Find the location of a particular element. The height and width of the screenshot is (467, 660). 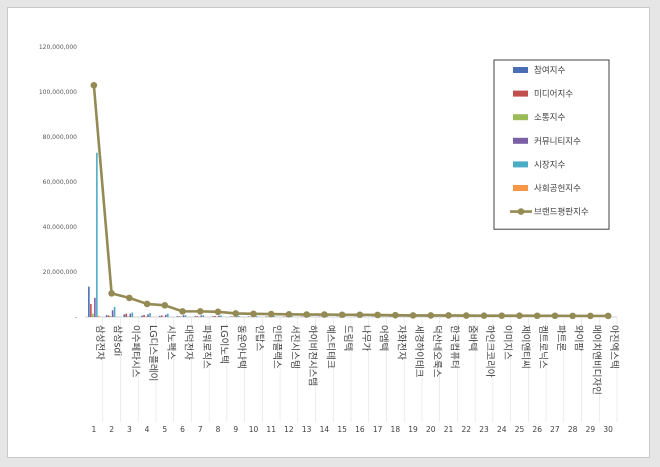

category-index: 16 is located at coordinates (360, 429).